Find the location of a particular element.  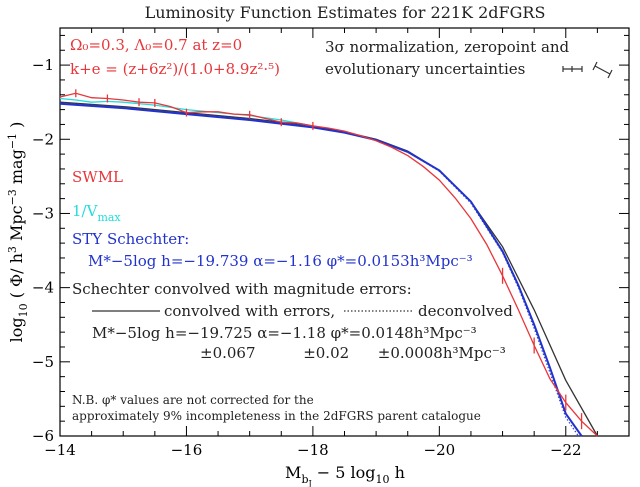

convolved-errors: ±0.067 ±0.02 ±0.0008h³Mpc⁻³ is located at coordinates (353, 353).